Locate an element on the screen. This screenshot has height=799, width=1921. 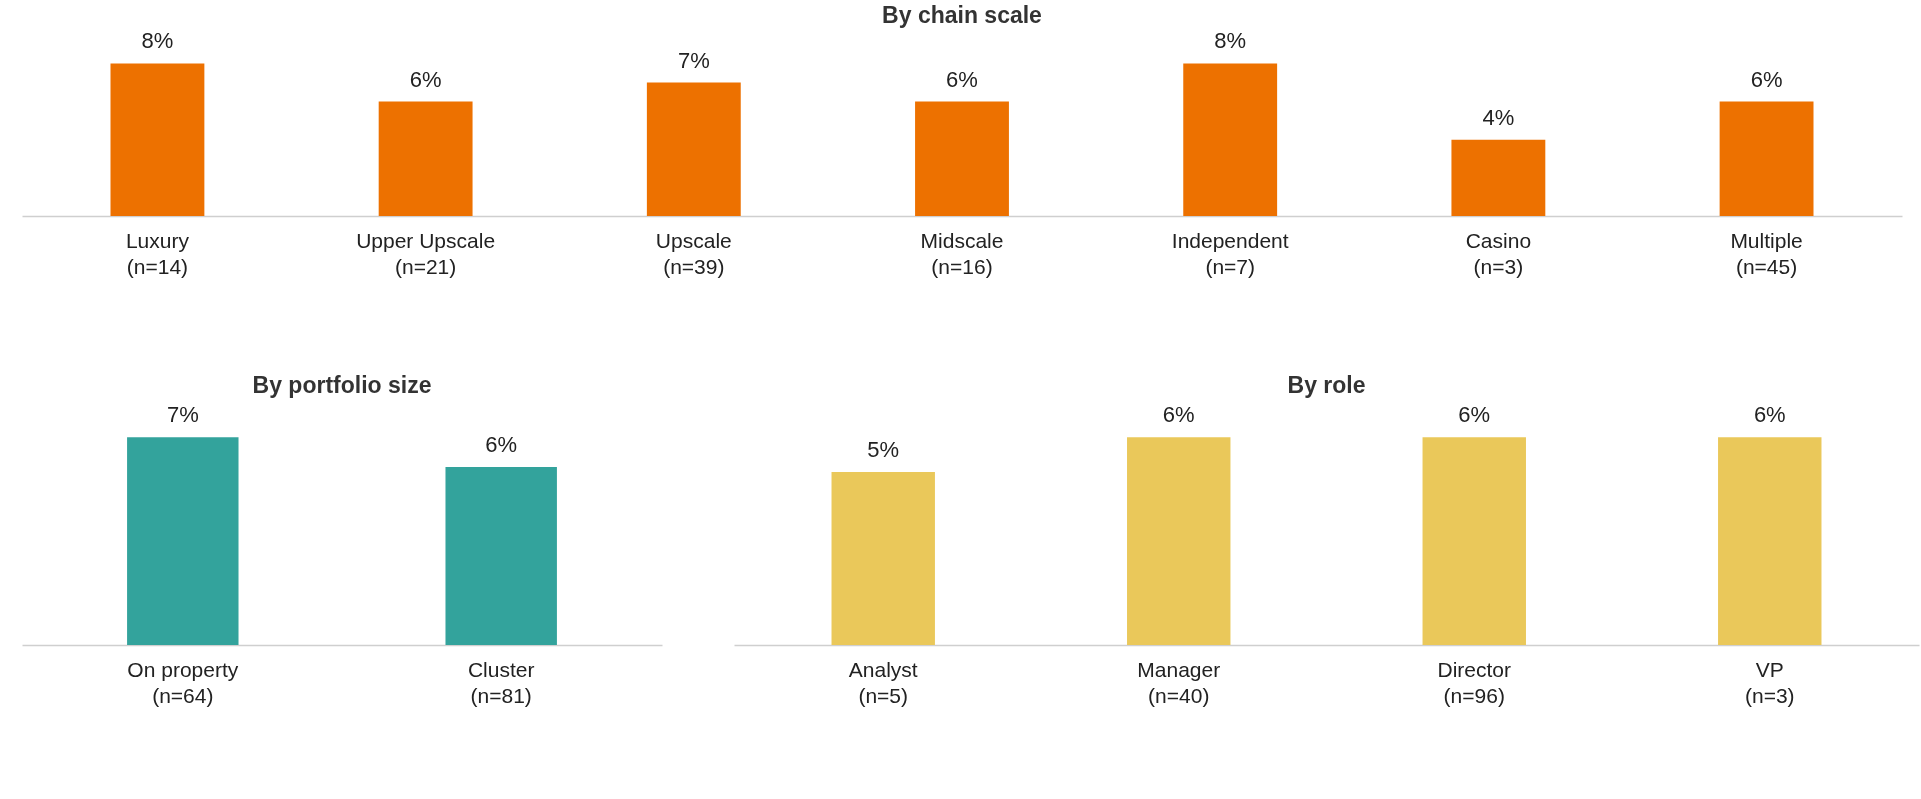
chart-title: By role is located at coordinates (1326, 385).